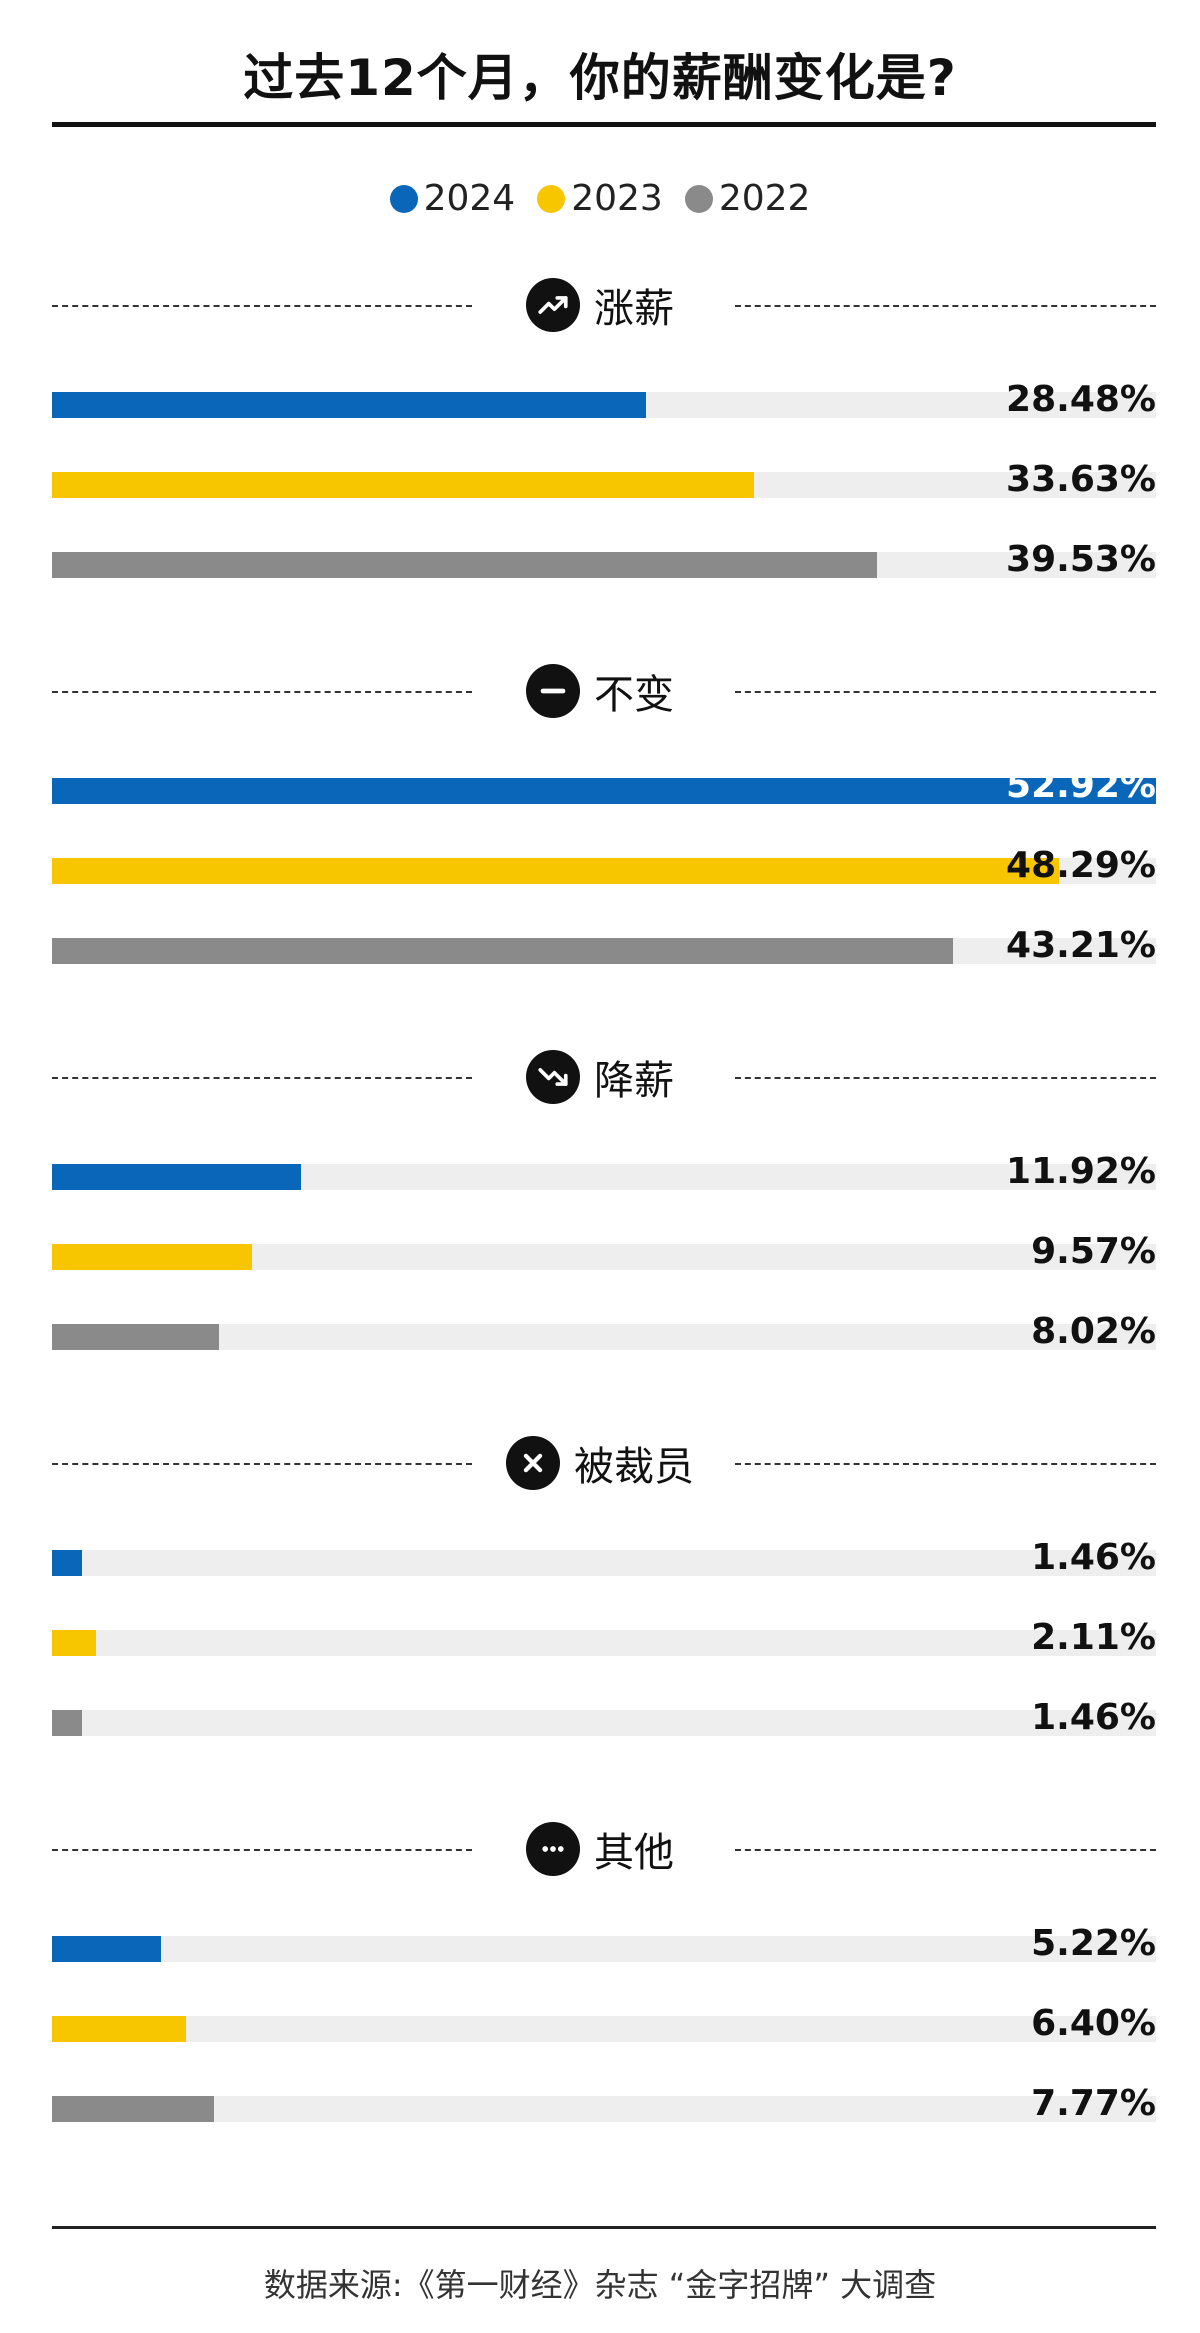 The image size is (1200, 2333). Describe the element at coordinates (604, 1254) in the screenshot. I see `bar-row: 9.57%` at that location.